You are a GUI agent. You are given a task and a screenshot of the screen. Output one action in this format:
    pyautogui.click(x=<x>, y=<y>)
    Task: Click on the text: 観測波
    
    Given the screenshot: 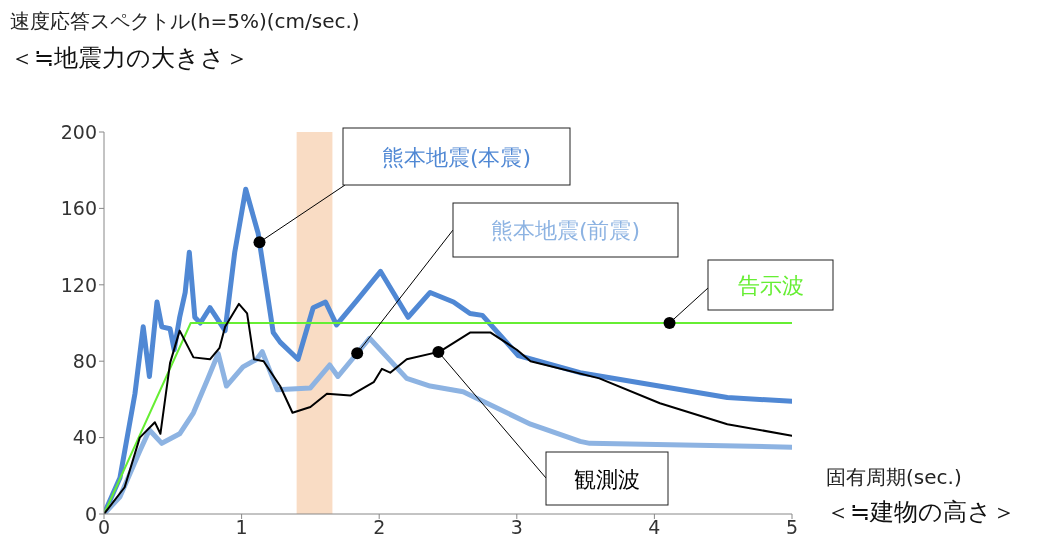 What is the action you would take?
    pyautogui.click(x=607, y=479)
    